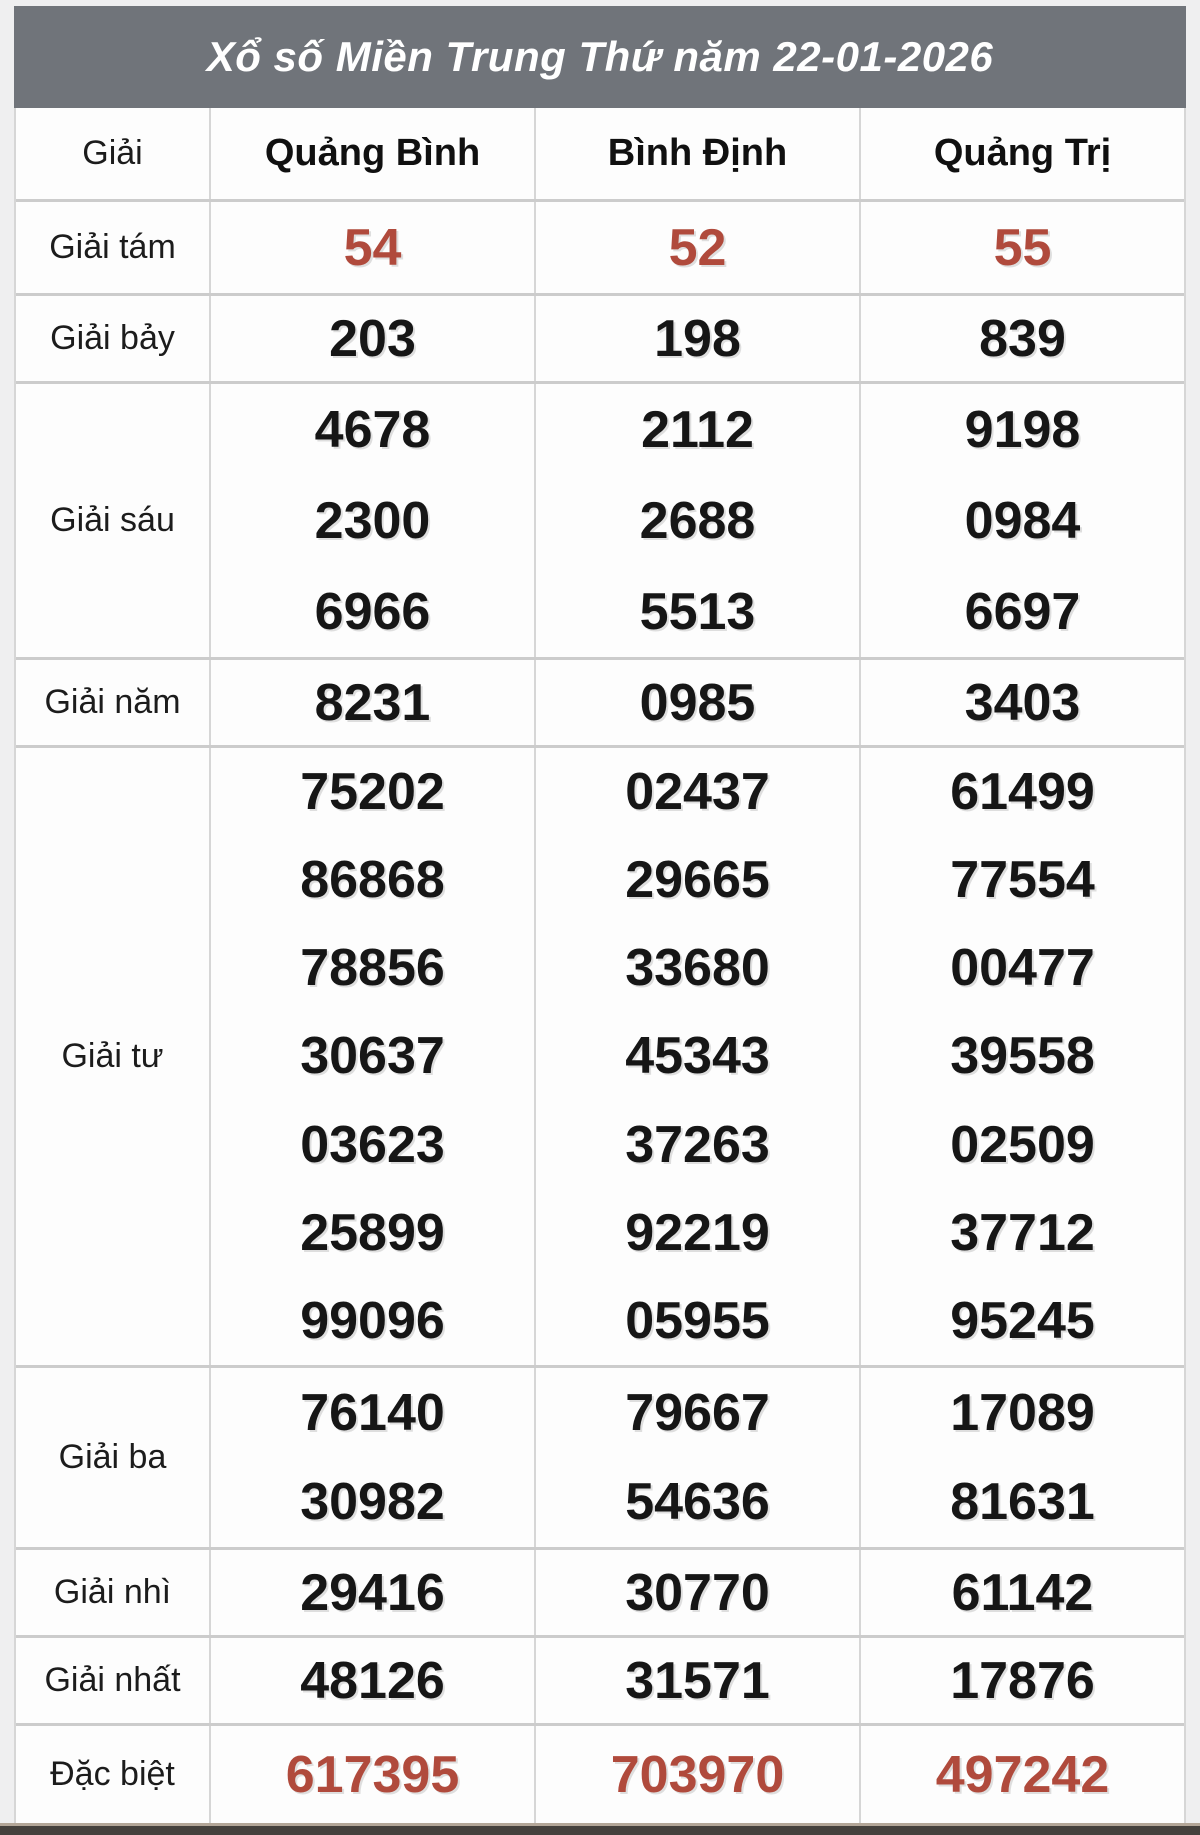  I want to click on prize-number: 839, so click(1022, 338).